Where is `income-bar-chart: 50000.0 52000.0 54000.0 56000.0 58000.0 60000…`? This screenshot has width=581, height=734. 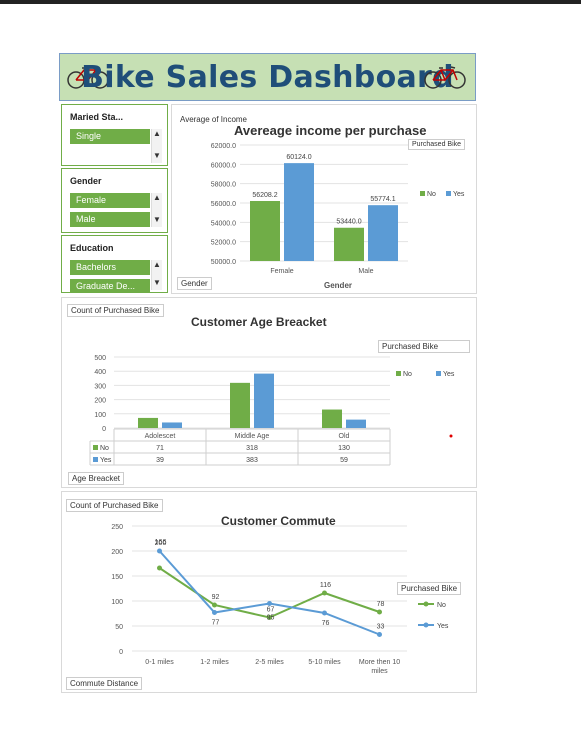 income-bar-chart: 50000.0 52000.0 54000.0 56000.0 58000.0 60000… is located at coordinates (338, 209).